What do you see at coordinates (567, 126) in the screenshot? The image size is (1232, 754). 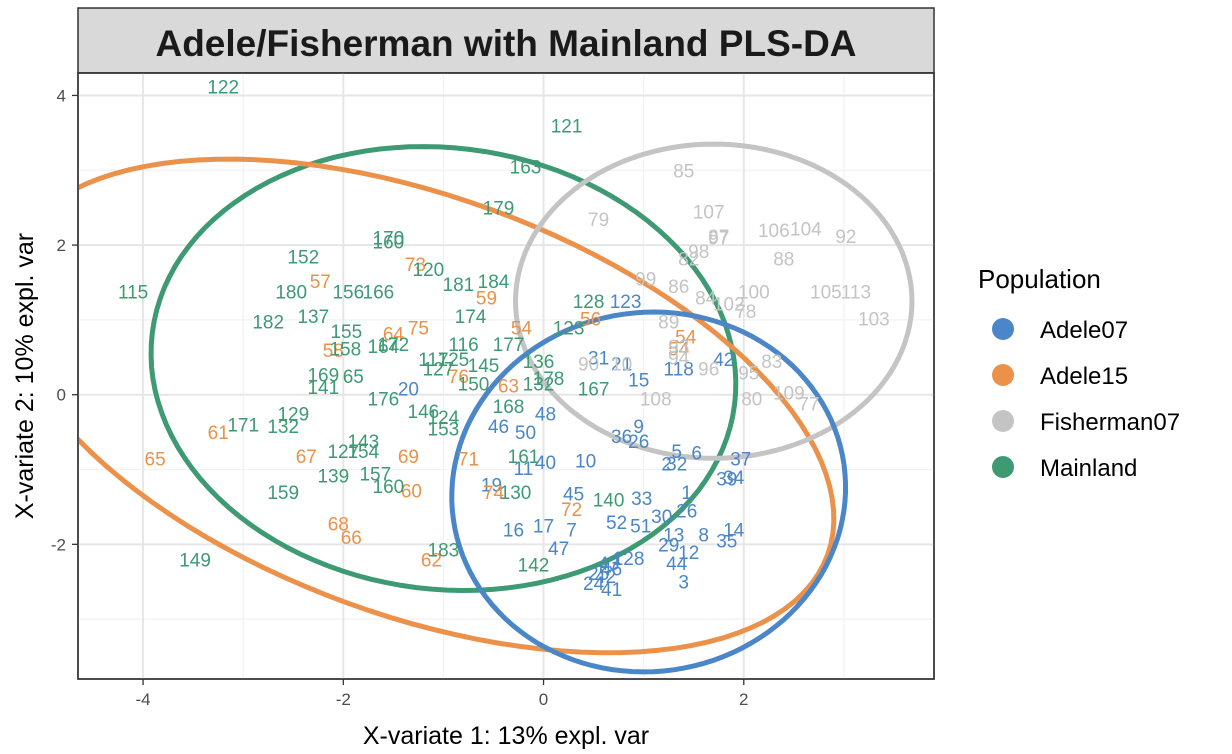 I see `point-label-mainland: 121` at bounding box center [567, 126].